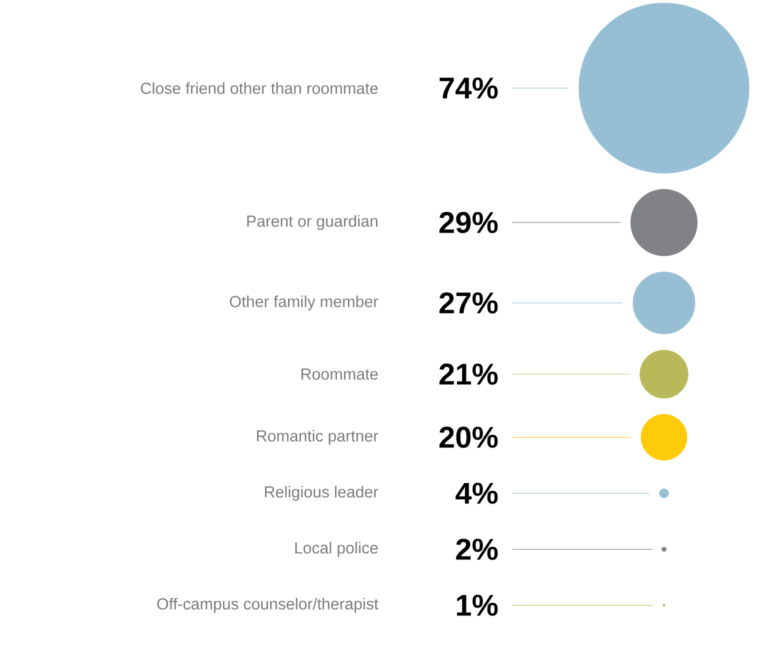  What do you see at coordinates (468, 374) in the screenshot?
I see `data-label: 21%` at bounding box center [468, 374].